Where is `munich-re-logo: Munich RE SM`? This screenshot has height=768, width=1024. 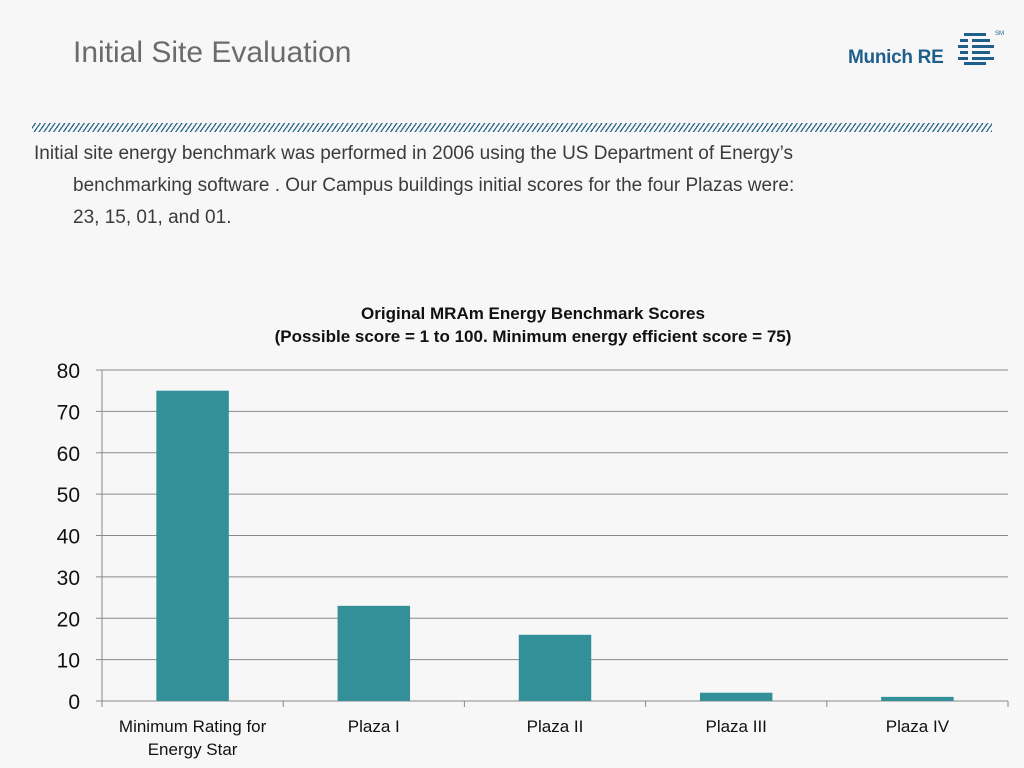 munich-re-logo: Munich RE SM is located at coordinates (926, 50).